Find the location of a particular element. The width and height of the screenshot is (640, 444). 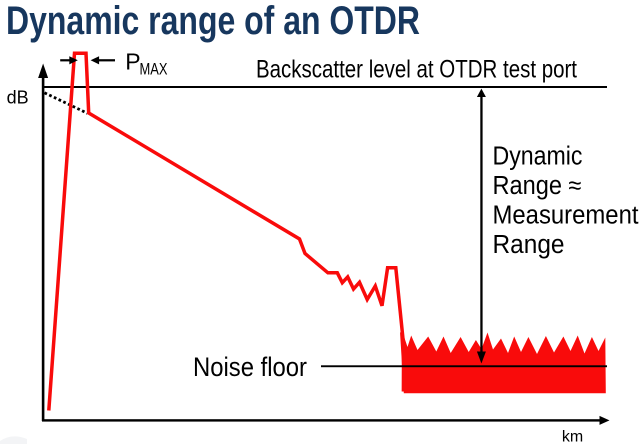

svg-text: Range is located at coordinates (529, 245).